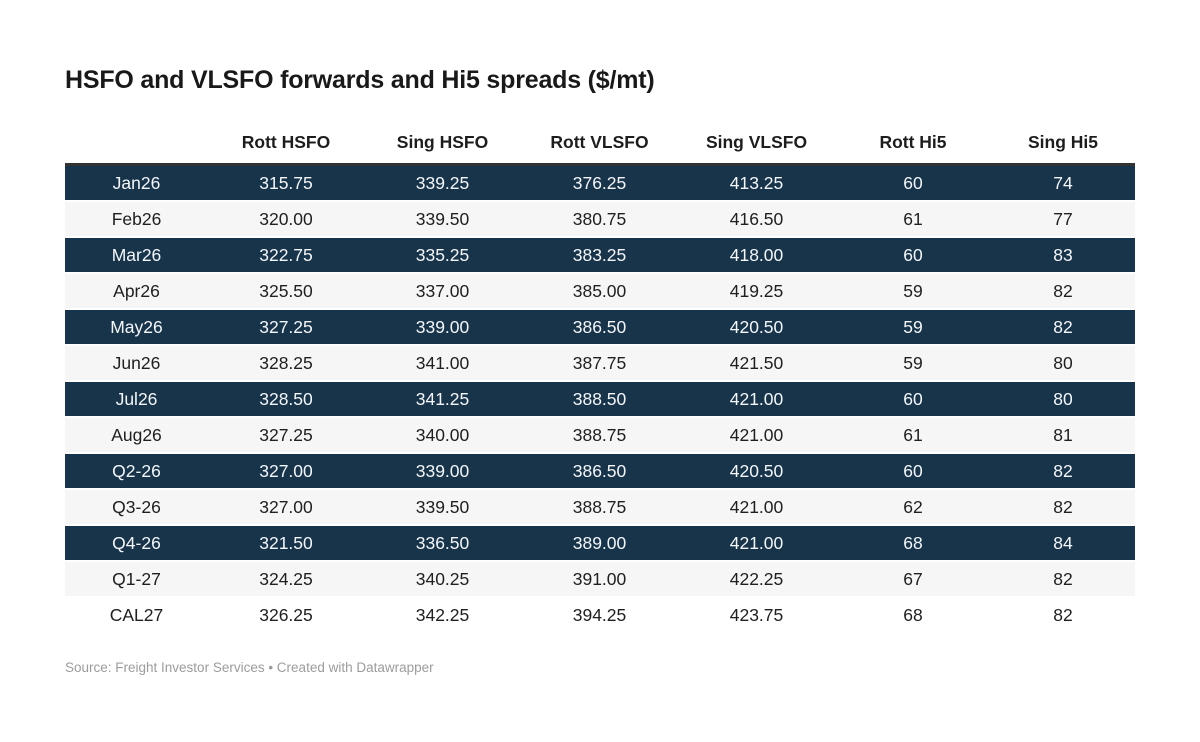  Describe the element at coordinates (136, 507) in the screenshot. I see `row-label: Q3-26` at that location.